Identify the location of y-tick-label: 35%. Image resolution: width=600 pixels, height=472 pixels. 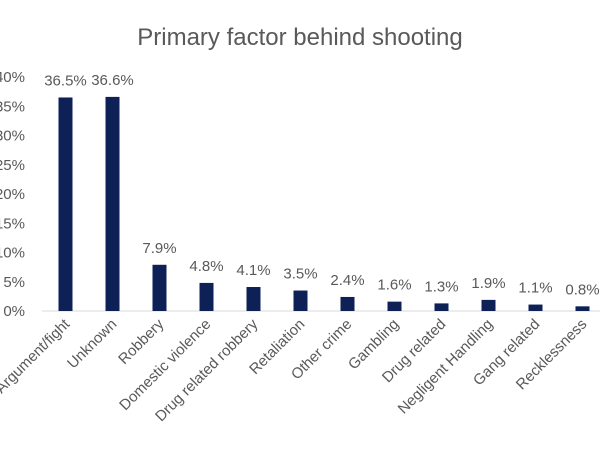
(12, 106).